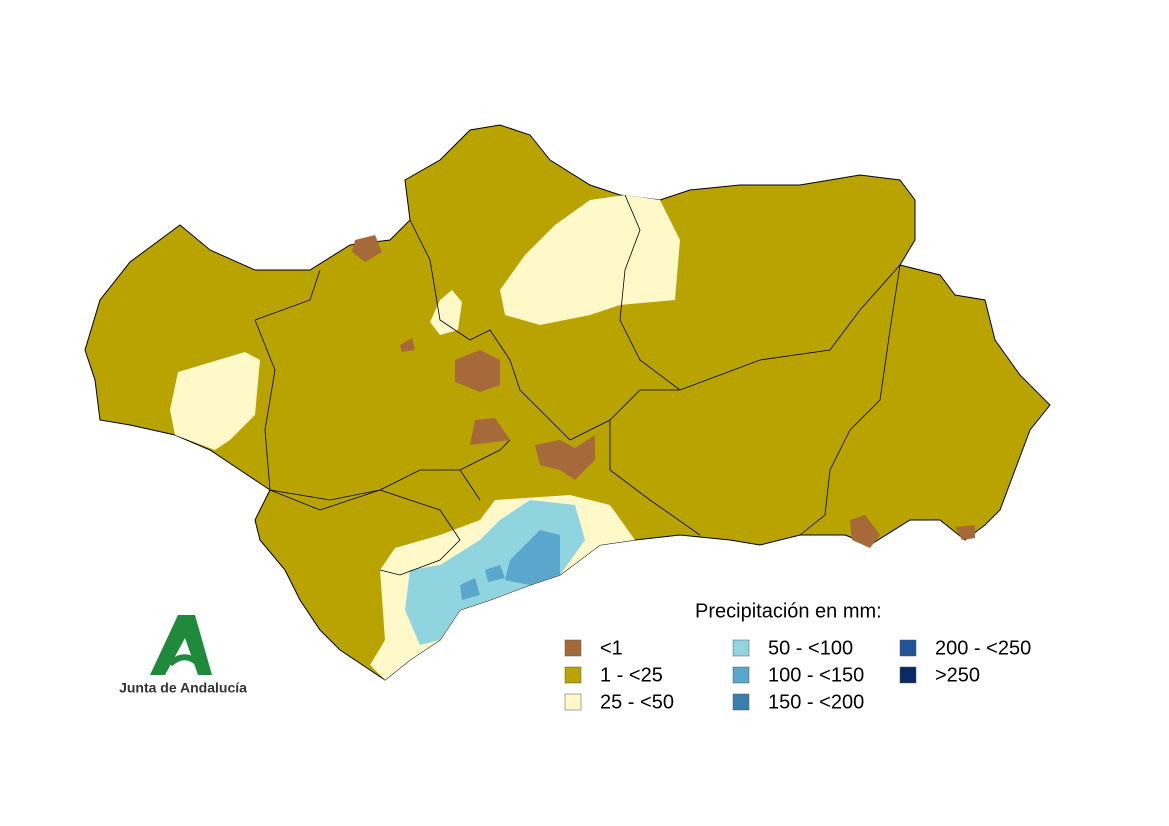 The image size is (1169, 826). What do you see at coordinates (637, 702) in the screenshot?
I see `legend-label: 25 - <50` at bounding box center [637, 702].